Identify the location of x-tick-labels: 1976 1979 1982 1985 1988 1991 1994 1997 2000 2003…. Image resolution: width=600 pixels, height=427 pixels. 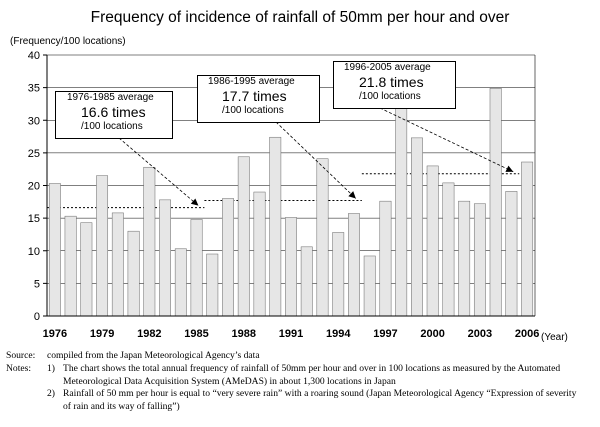
(291, 334).